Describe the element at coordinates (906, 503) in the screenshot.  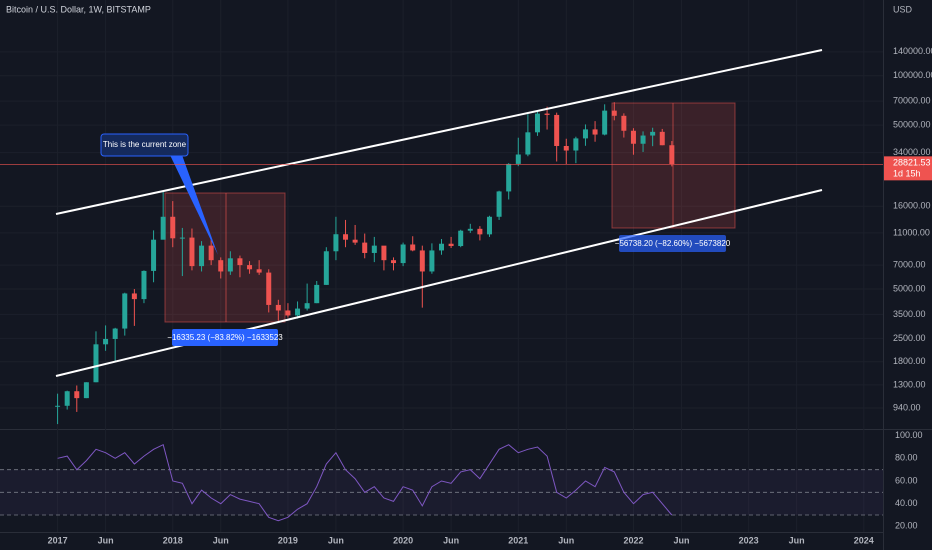
I see `rsi-tick-label: 40.00` at that location.